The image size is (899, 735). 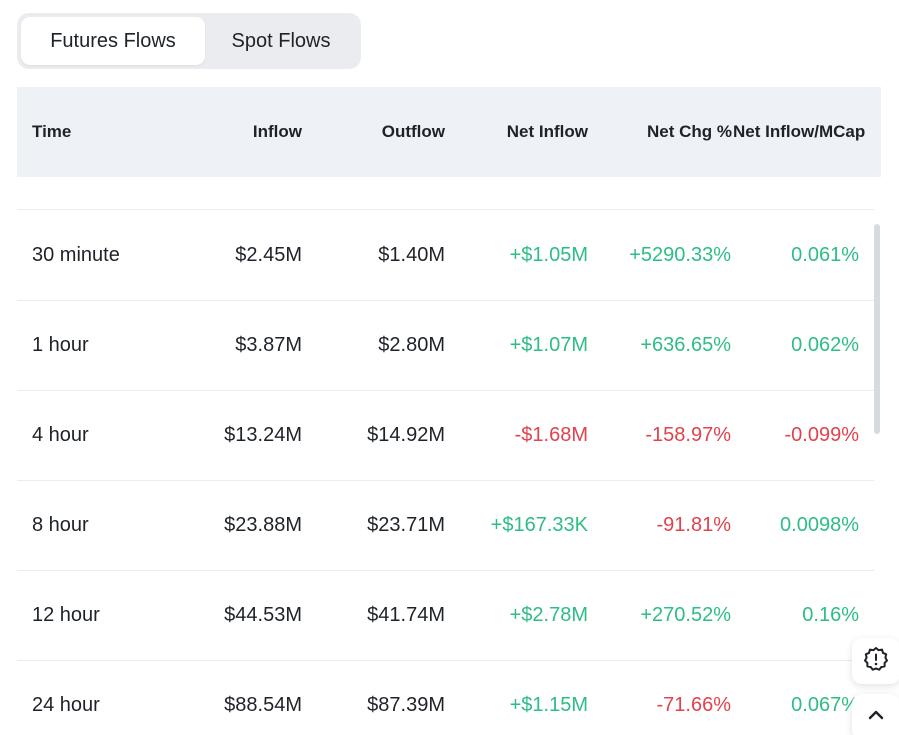 I want to click on header-inflow: Inflow, so click(x=277, y=131).